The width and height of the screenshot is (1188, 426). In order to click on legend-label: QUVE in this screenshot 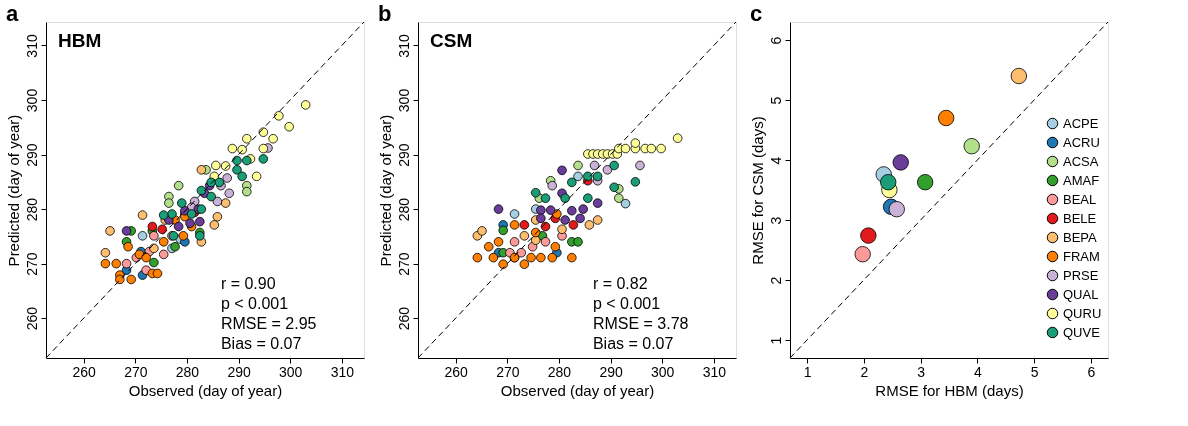, I will do `click(1082, 332)`.